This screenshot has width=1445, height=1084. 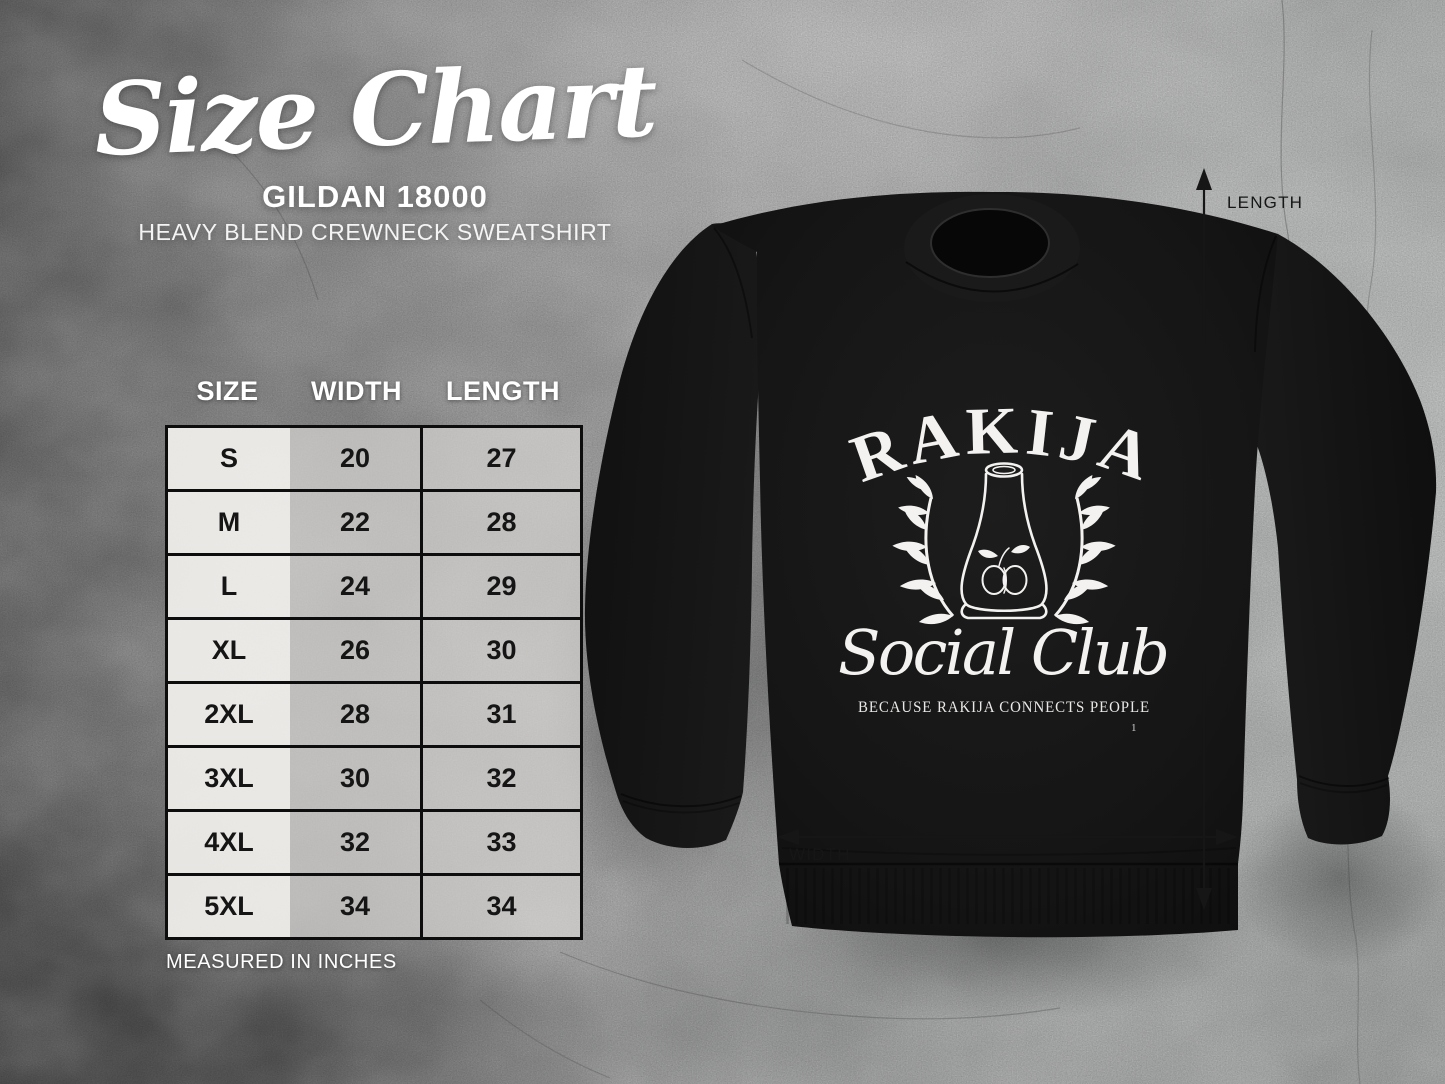 What do you see at coordinates (375, 110) in the screenshot?
I see `page-title: Size Chart` at bounding box center [375, 110].